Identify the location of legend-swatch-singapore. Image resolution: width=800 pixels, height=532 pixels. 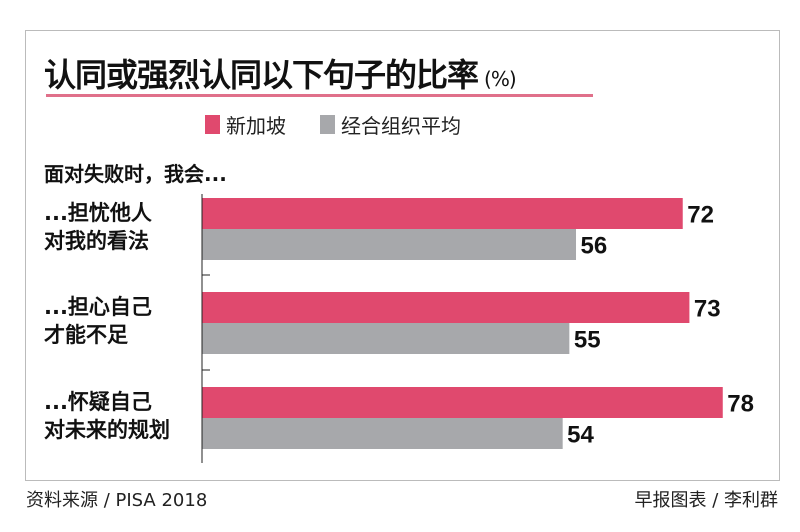
(212, 124).